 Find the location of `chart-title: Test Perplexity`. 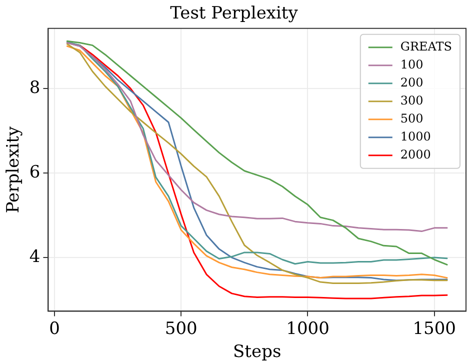

chart-title: Test Perplexity is located at coordinates (234, 14).